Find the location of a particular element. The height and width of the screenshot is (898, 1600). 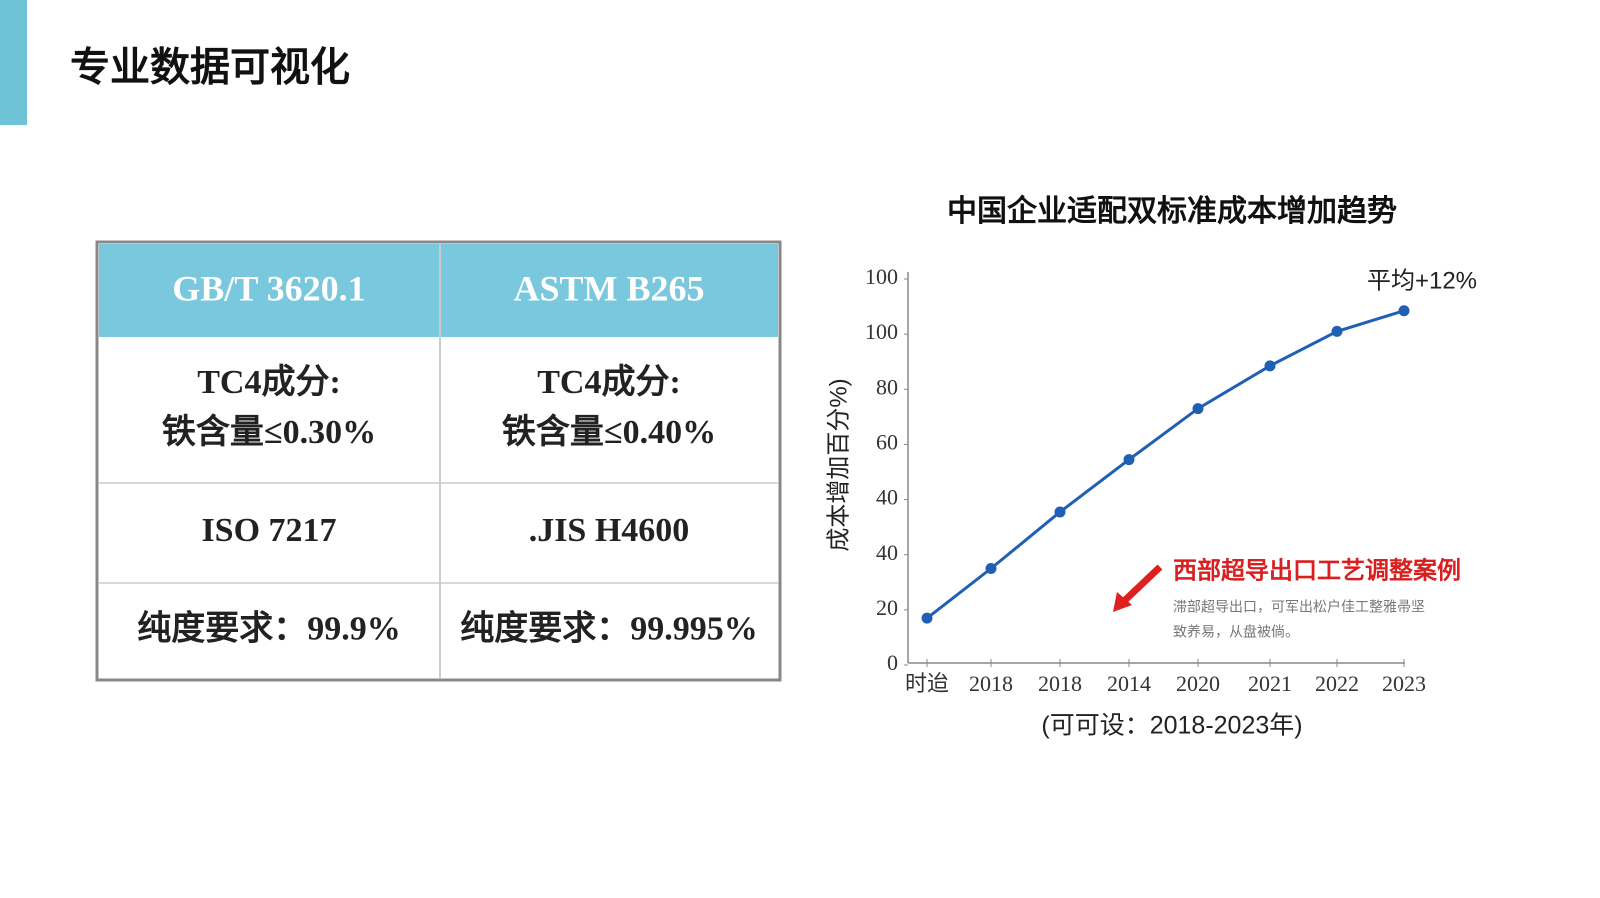

y-tick-label: 20 is located at coordinates (887, 607).